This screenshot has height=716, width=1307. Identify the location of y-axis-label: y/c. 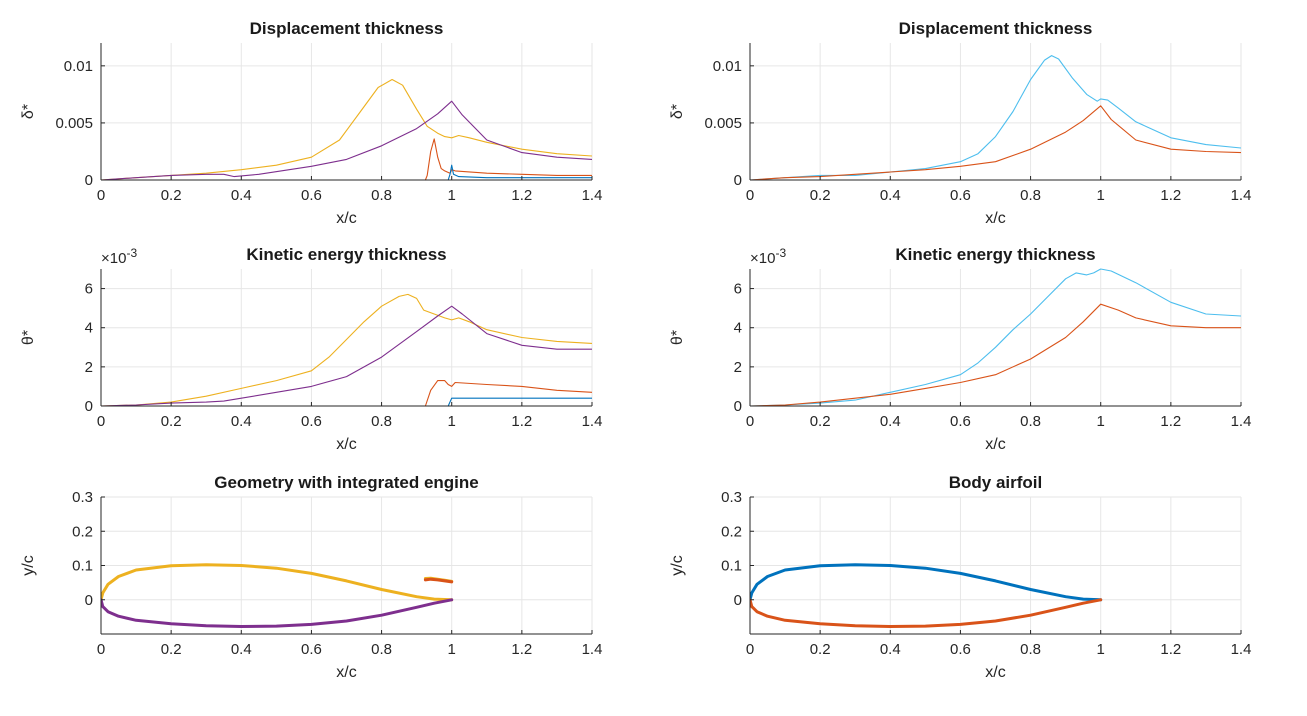
(28, 565).